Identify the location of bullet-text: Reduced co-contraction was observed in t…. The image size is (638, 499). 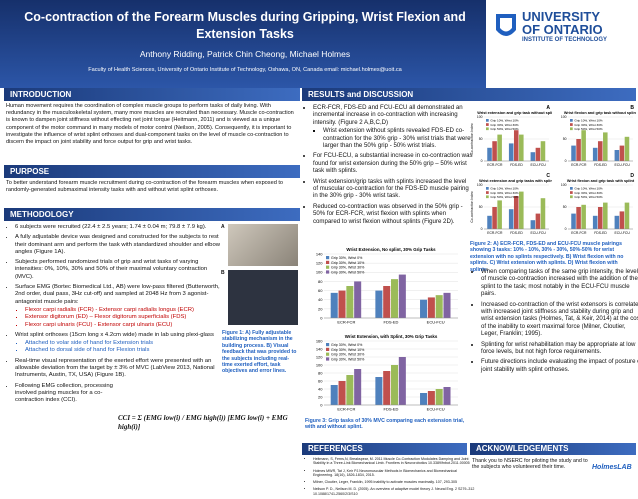
(388, 213).